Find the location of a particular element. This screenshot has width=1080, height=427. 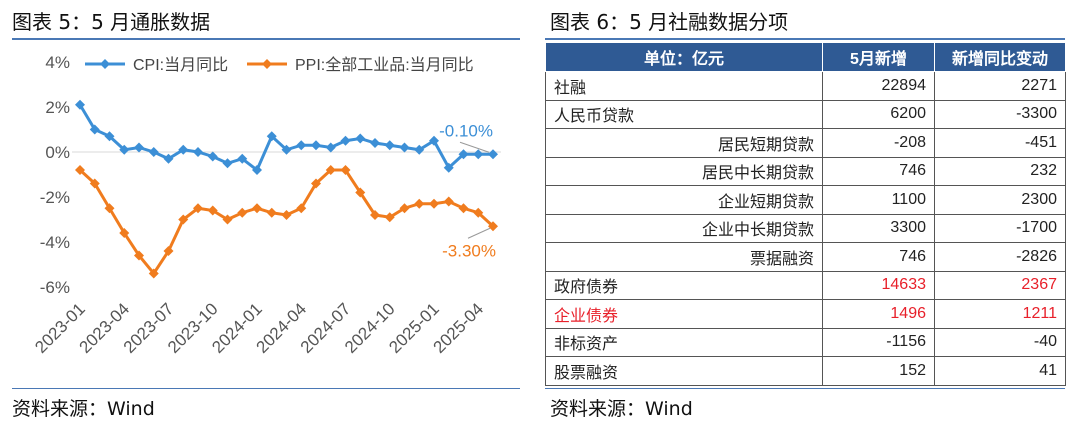

row-yoy-change-value: -40 is located at coordinates (1000, 342).